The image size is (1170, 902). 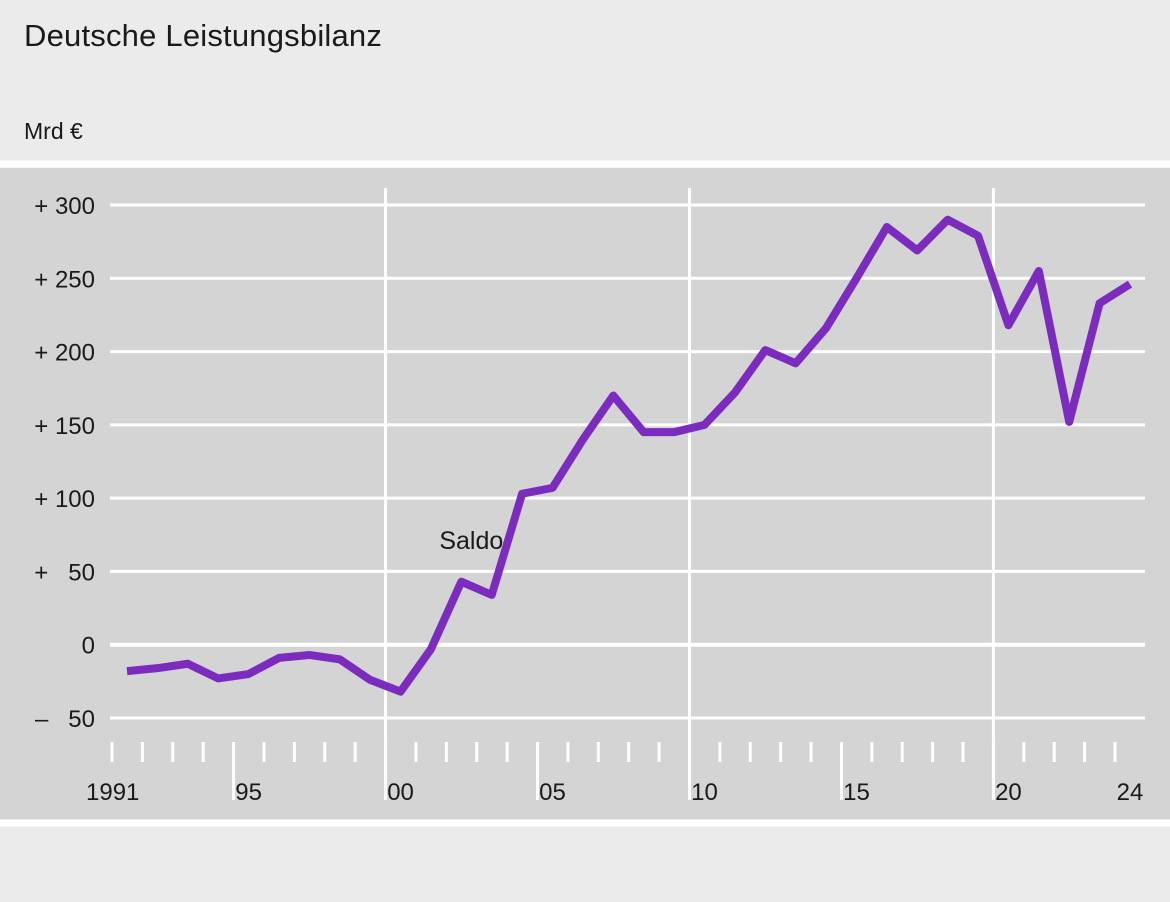 What do you see at coordinates (64, 426) in the screenshot?
I see `y-tick-label: + 150` at bounding box center [64, 426].